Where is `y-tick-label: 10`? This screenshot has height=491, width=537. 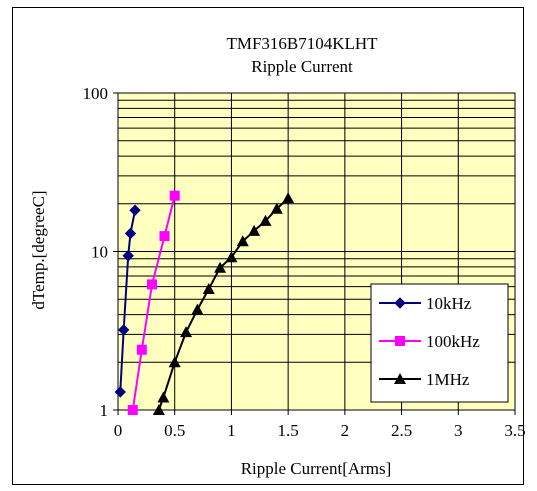 y-tick-label: 10 is located at coordinates (99, 252).